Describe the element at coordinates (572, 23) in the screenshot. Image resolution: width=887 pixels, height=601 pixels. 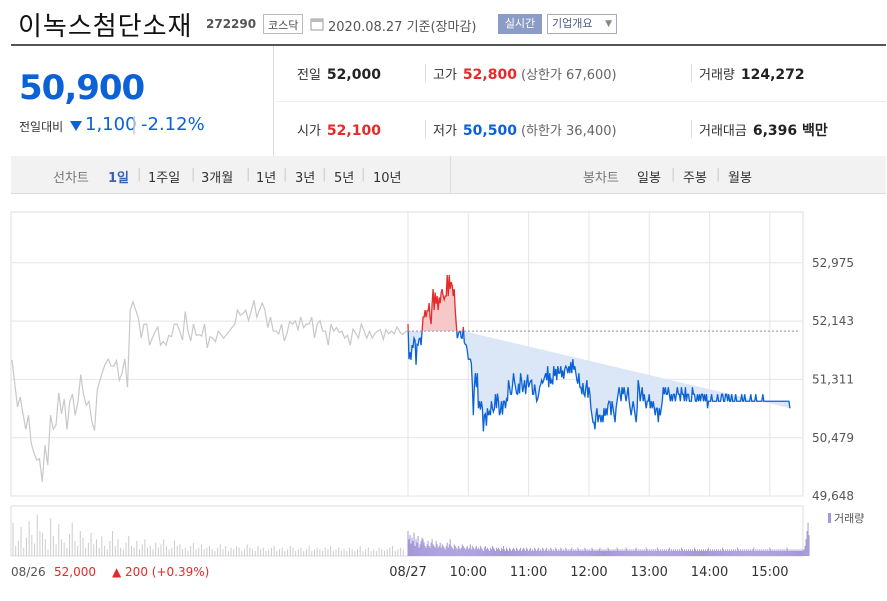
I see `company-overview-label: 기업개요` at that location.